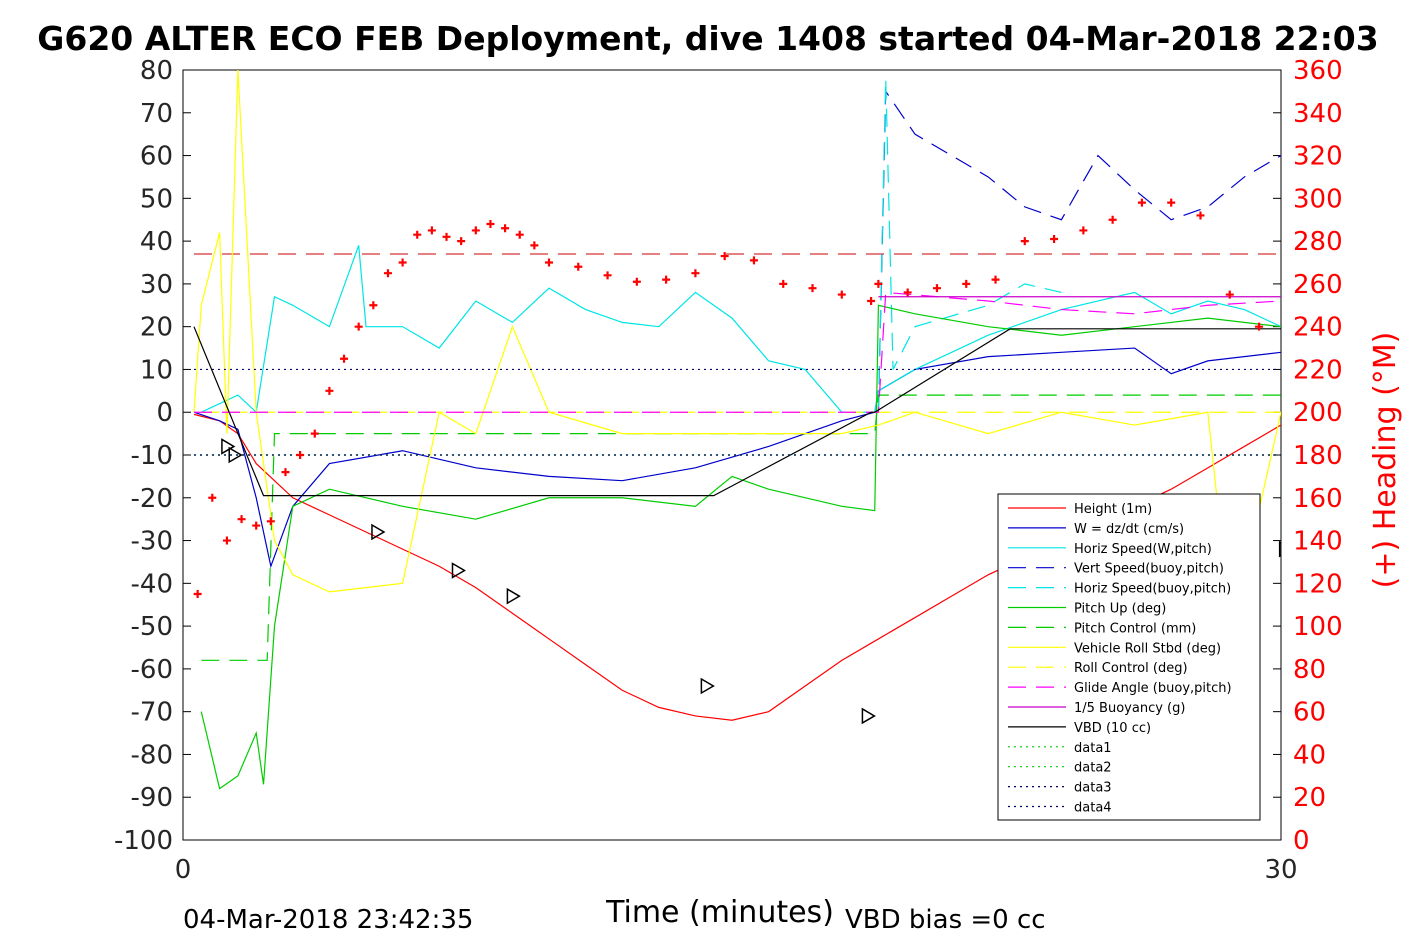  I want to click on left-tick-label: 80, so click(156, 71).